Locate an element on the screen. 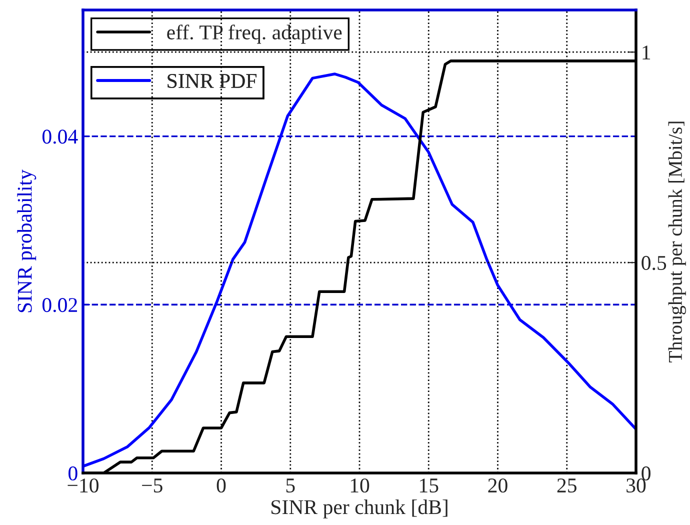 The image size is (690, 525). x-tick-label: 5 is located at coordinates (290, 485).